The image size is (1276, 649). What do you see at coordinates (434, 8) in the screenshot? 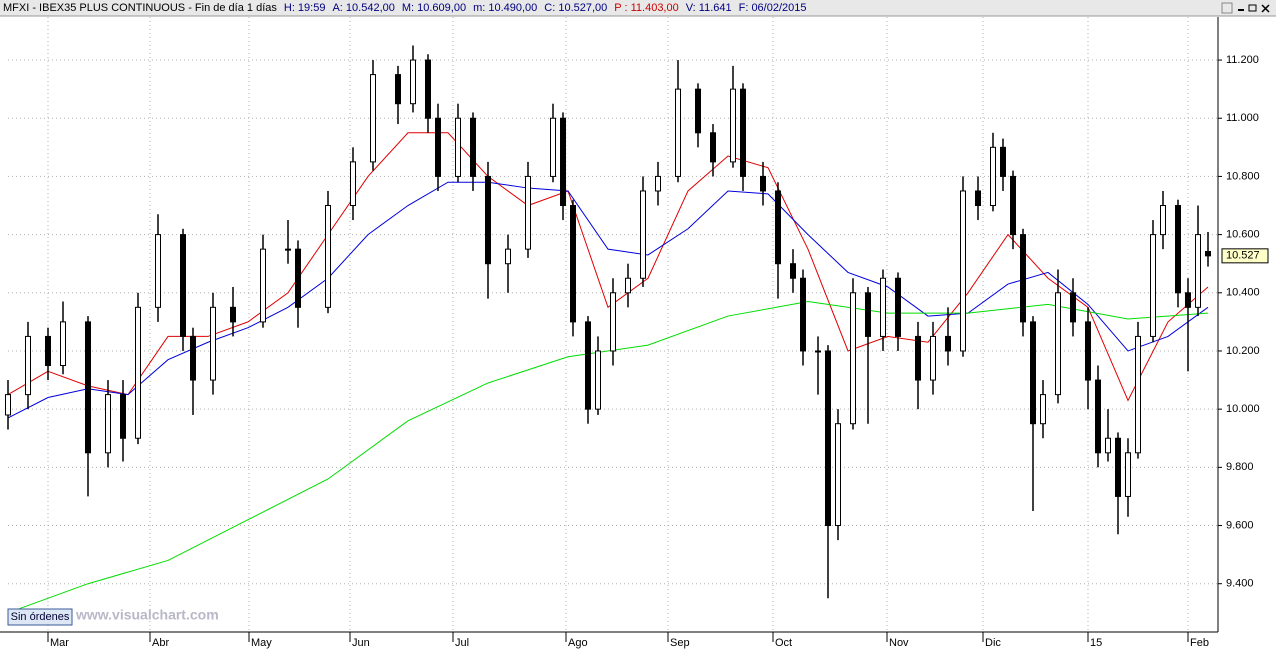
I see `header-item: M: 10.609,00` at bounding box center [434, 8].